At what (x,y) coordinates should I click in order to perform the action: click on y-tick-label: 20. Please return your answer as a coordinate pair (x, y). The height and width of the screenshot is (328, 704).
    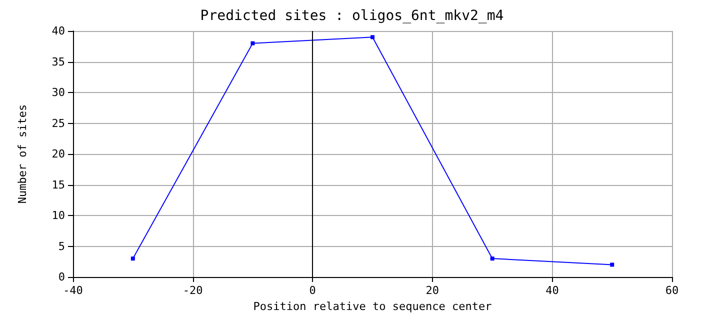
    Looking at the image, I should click on (58, 154).